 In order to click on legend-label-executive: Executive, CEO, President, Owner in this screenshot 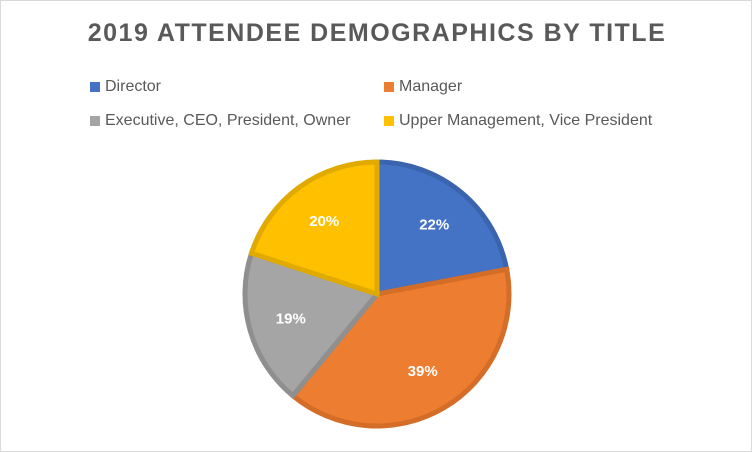, I will do `click(228, 120)`.